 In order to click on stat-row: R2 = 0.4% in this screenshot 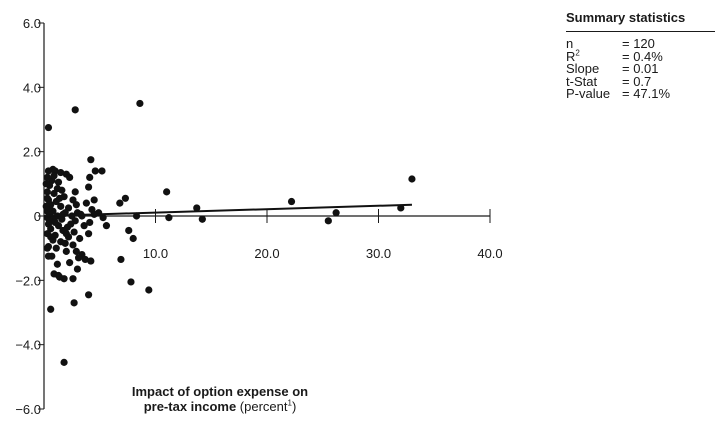, I will do `click(640, 56)`.